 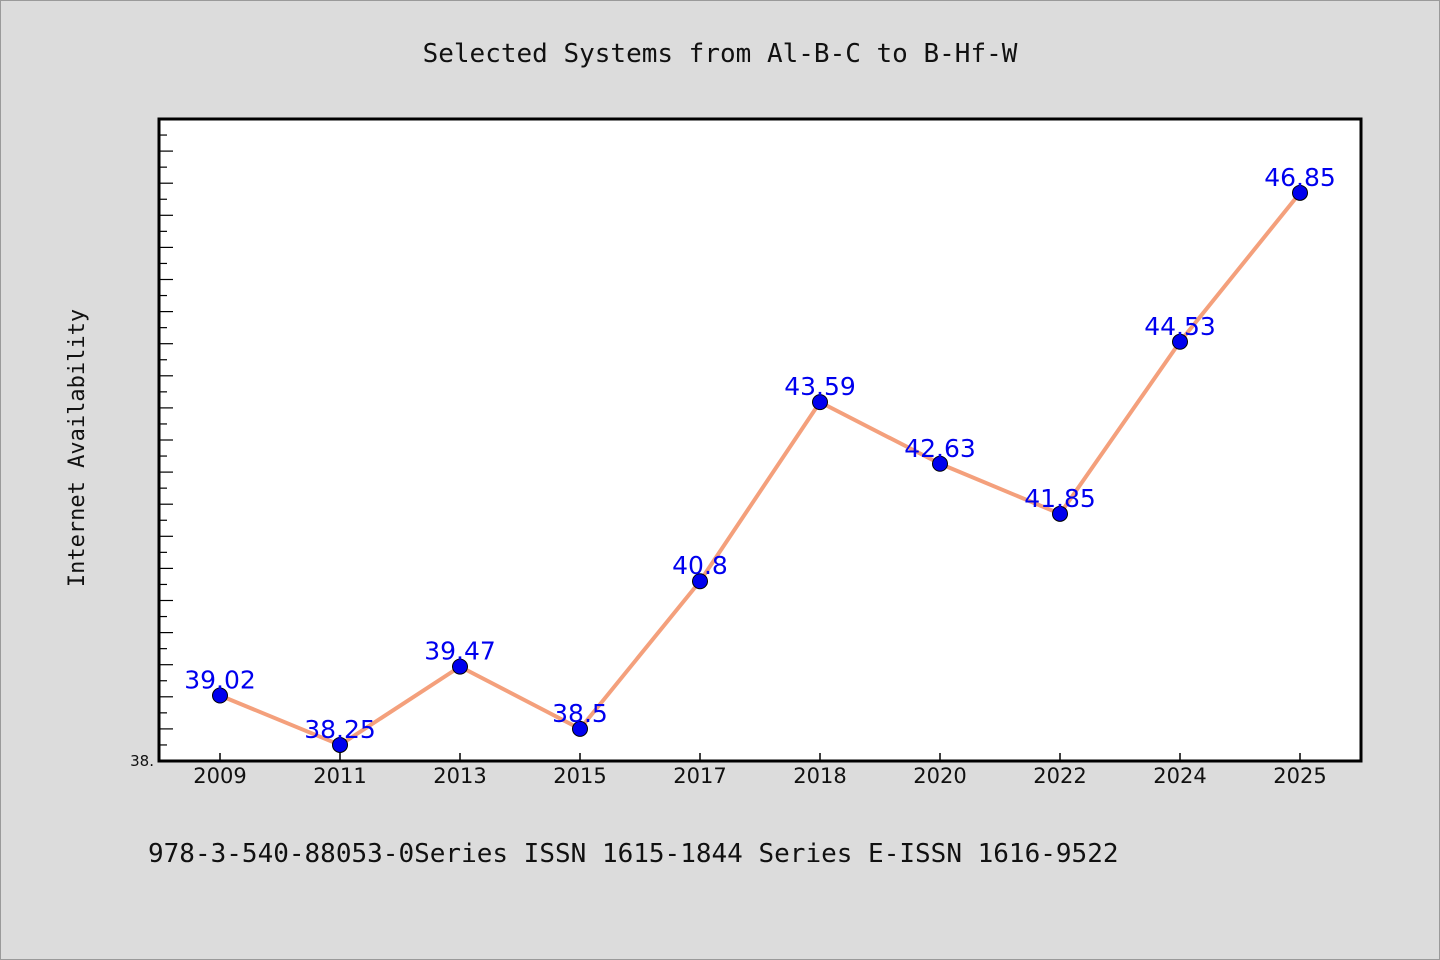 What do you see at coordinates (1300, 177) in the screenshot?
I see `data-label: 46.85` at bounding box center [1300, 177].